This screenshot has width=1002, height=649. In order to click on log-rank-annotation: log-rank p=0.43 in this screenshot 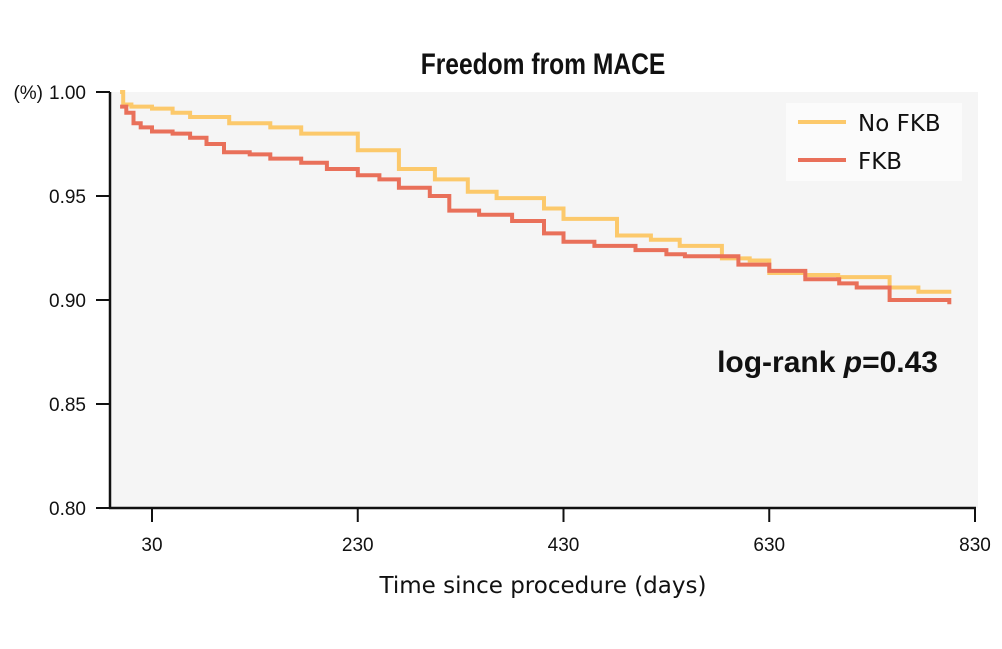, I will do `click(827, 362)`.